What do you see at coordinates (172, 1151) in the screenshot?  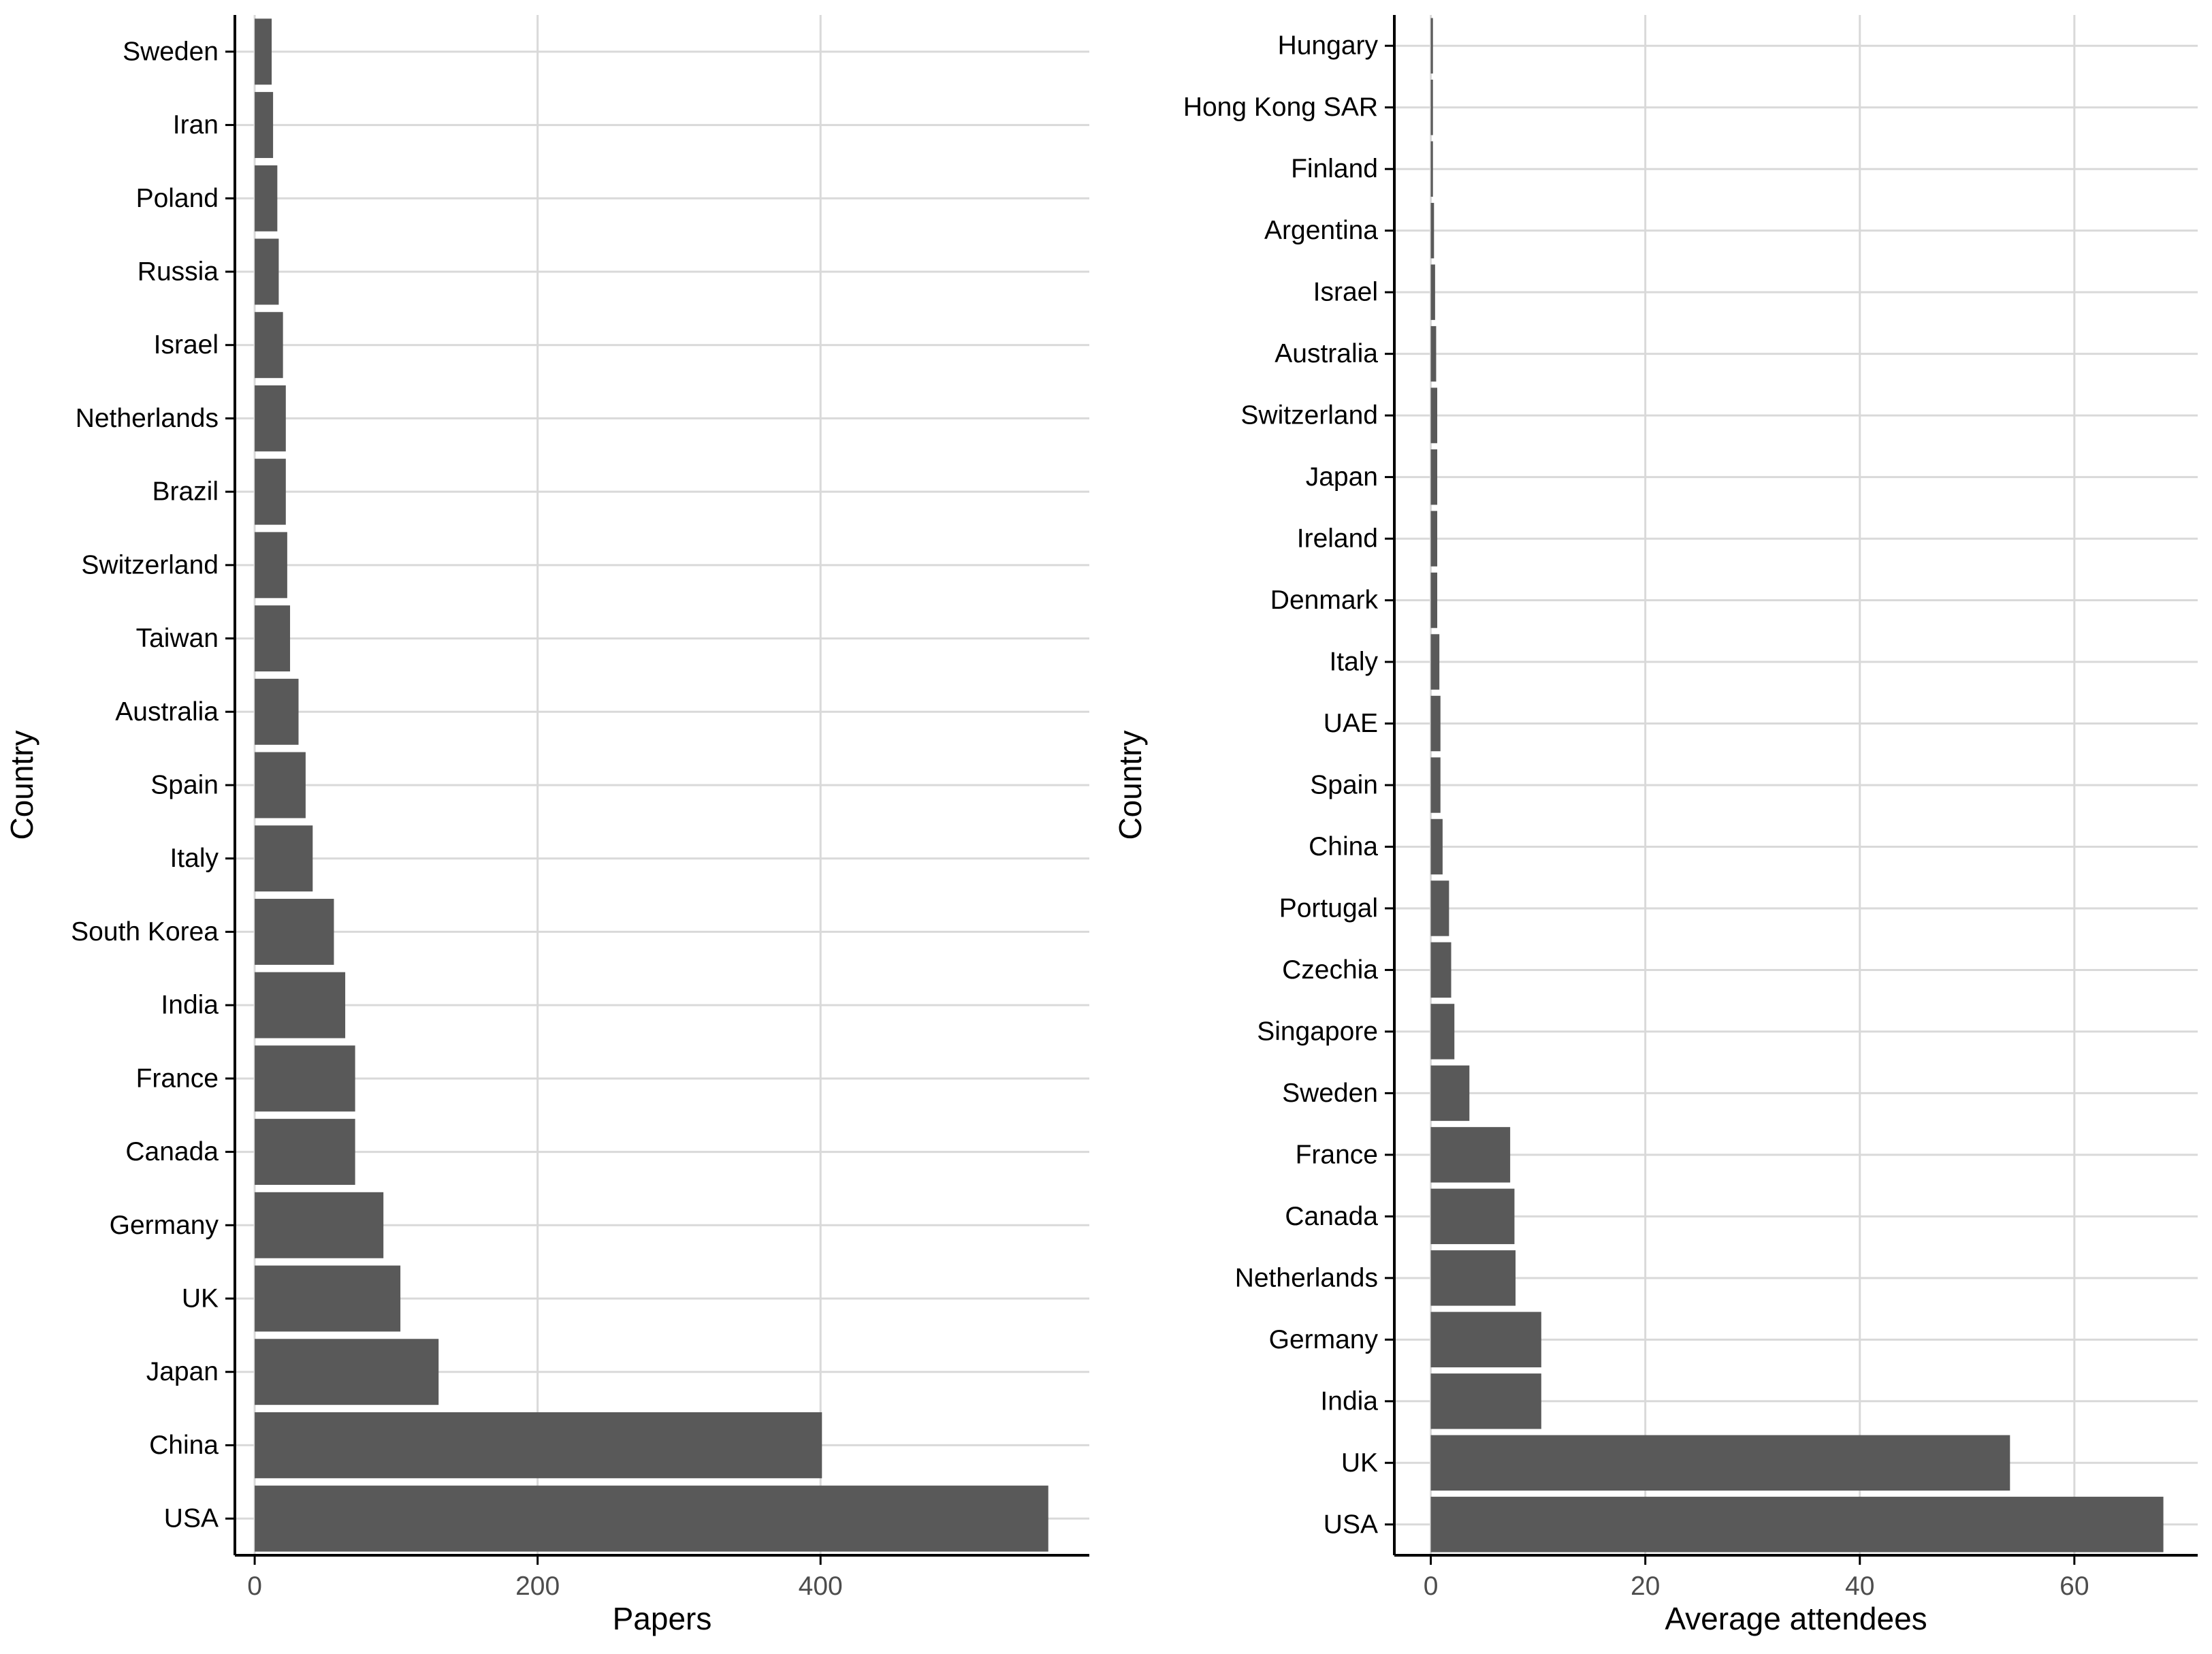 I see `papers-category-label: Canada` at bounding box center [172, 1151].